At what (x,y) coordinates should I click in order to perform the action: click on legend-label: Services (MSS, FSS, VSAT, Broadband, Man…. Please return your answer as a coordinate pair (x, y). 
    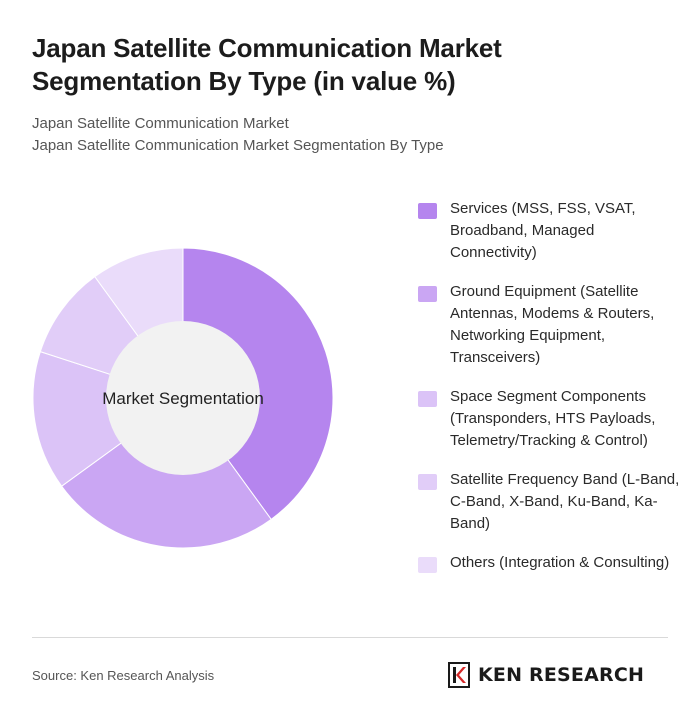
    Looking at the image, I should click on (543, 230).